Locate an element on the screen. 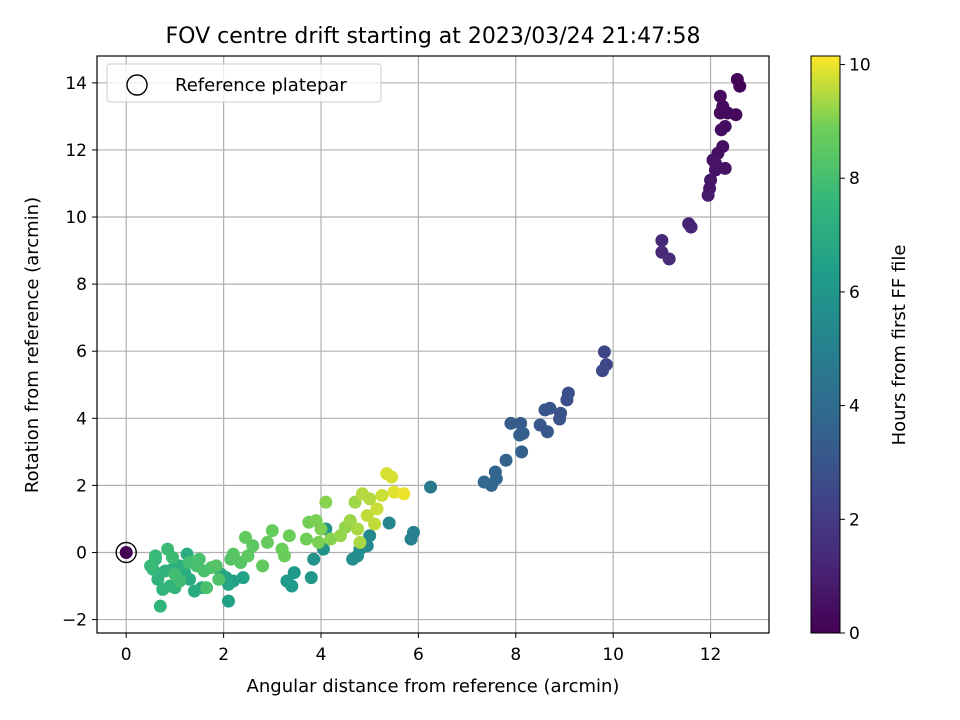  colorbar-tick-label: 8 is located at coordinates (854, 179).